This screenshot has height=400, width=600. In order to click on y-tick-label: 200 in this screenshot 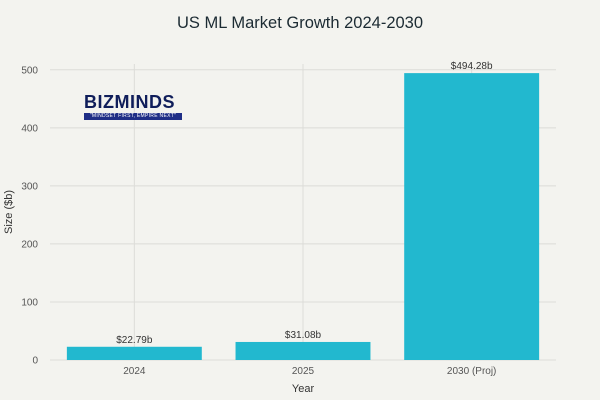, I will do `click(29, 244)`.